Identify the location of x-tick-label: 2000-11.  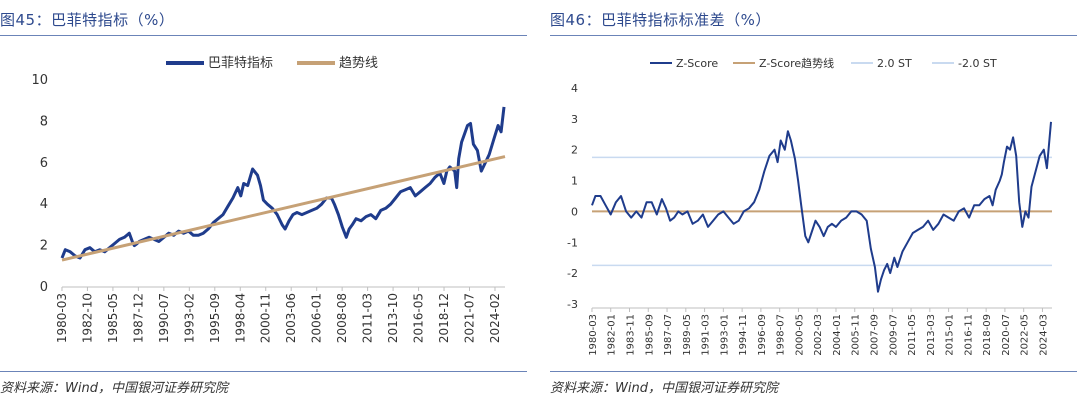
(266, 318).